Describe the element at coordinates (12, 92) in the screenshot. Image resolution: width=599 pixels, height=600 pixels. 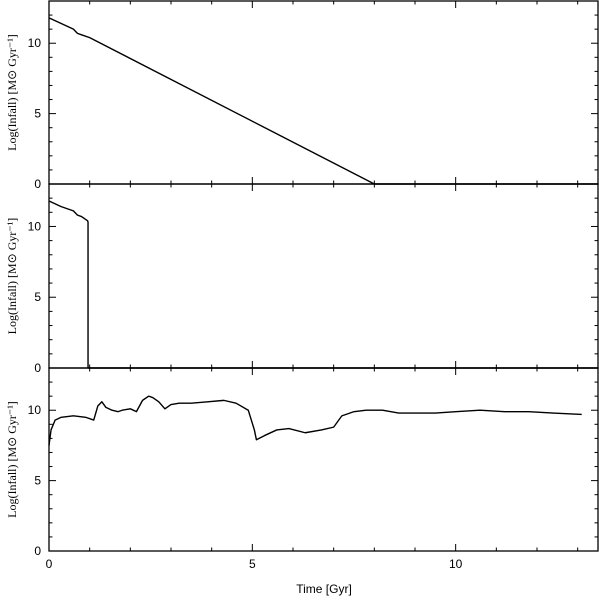
I see `y-axis-label-top: Log(Infall) [M⊙ Gyr⁻¹]` at that location.